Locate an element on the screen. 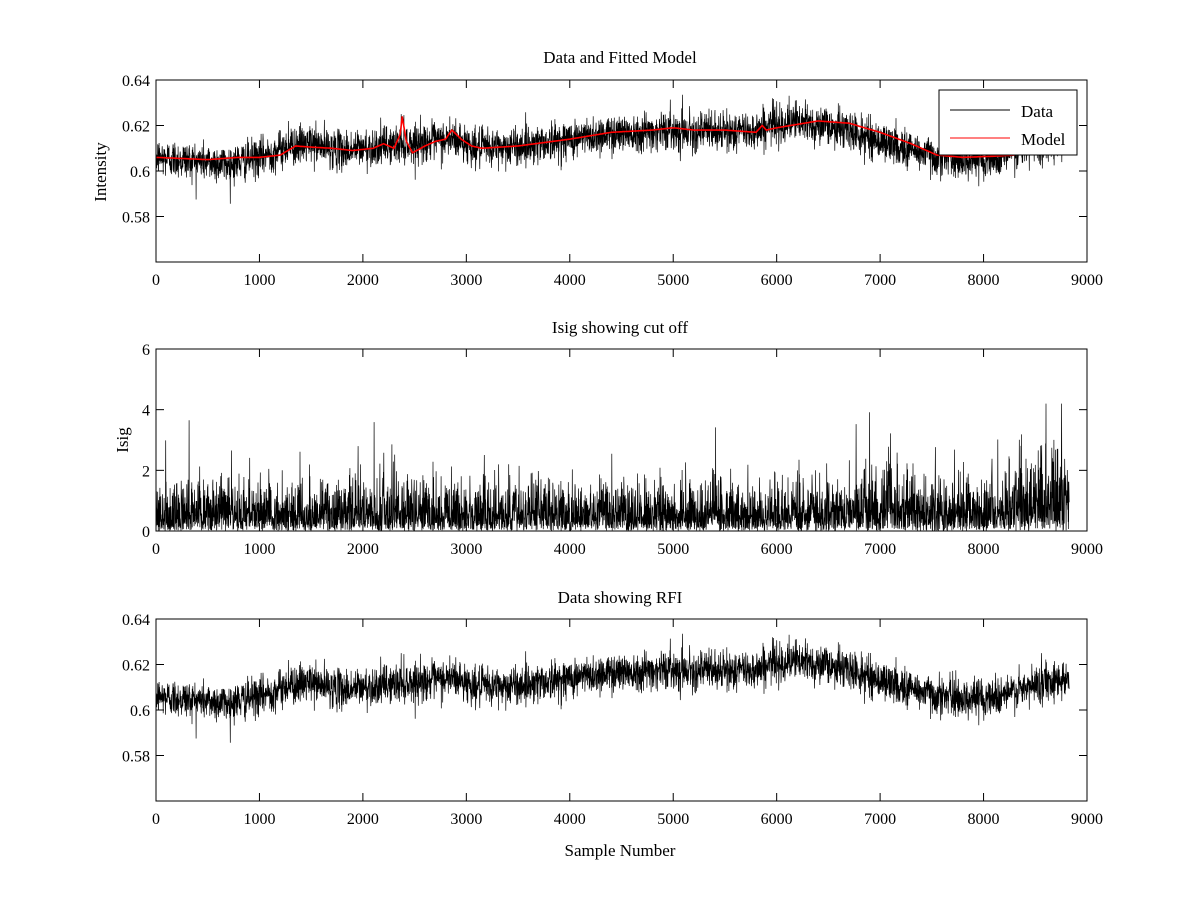  y-tick-label: 6 is located at coordinates (146, 350).